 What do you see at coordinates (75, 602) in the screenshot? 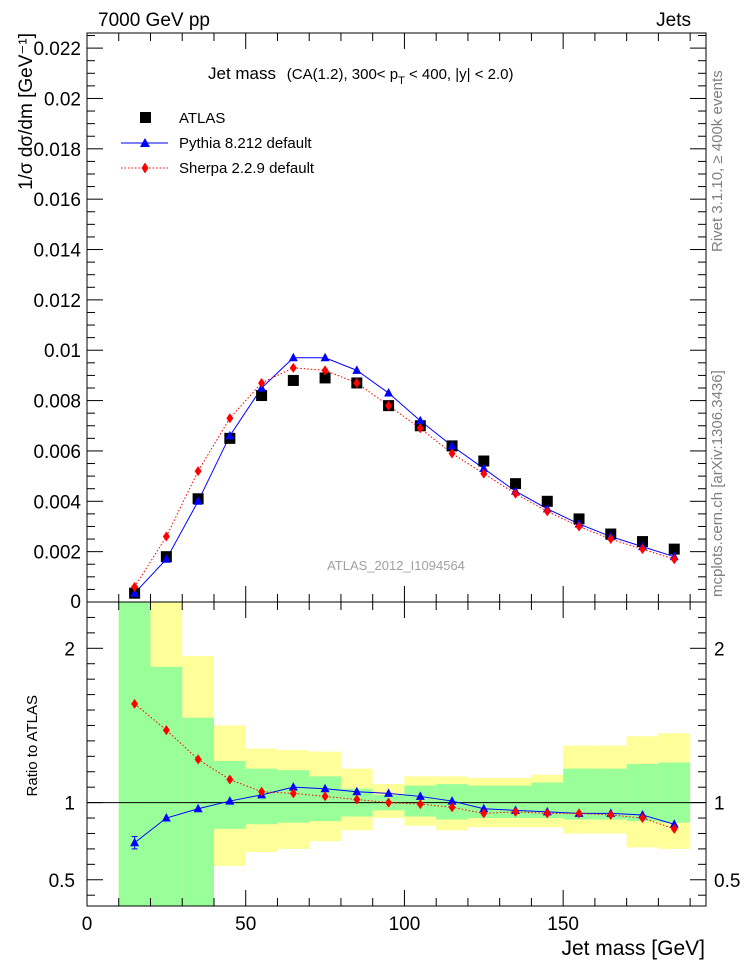
I see `main-y-tick-label-zero: 0` at bounding box center [75, 602].